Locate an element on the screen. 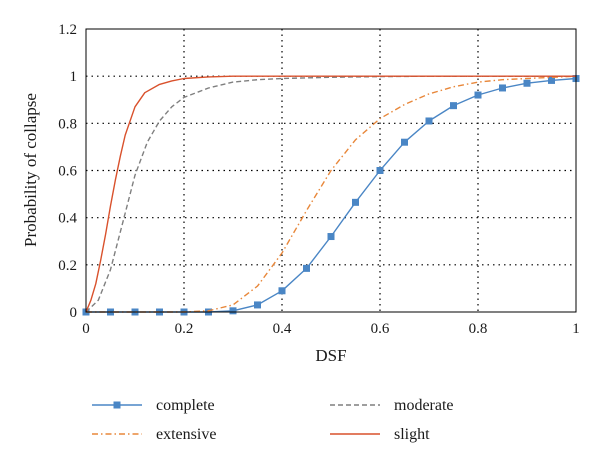 The width and height of the screenshot is (600, 464). y-tick-label: 0.2 is located at coordinates (67, 266).